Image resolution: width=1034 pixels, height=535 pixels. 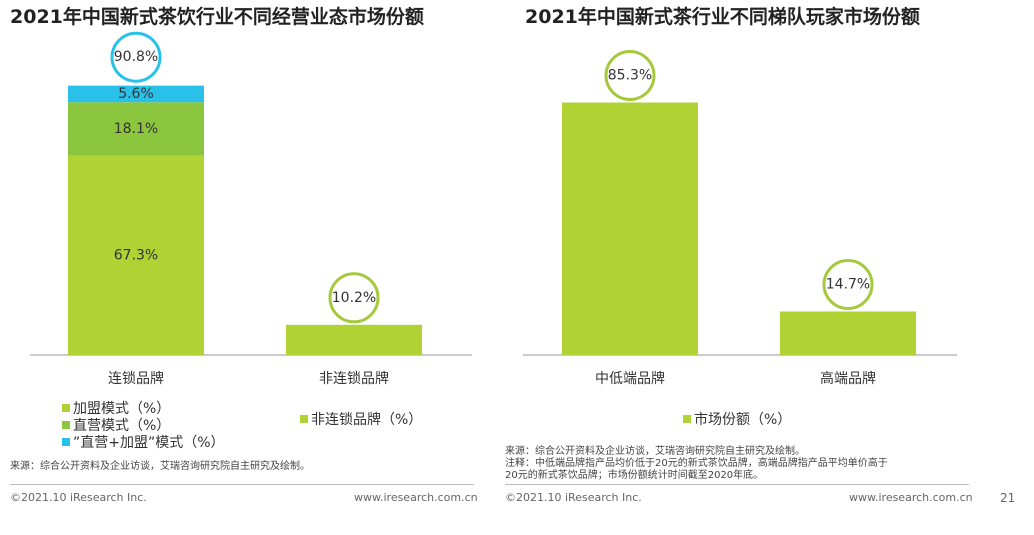 I want to click on legend-swatch-mixed, so click(x=66, y=442).